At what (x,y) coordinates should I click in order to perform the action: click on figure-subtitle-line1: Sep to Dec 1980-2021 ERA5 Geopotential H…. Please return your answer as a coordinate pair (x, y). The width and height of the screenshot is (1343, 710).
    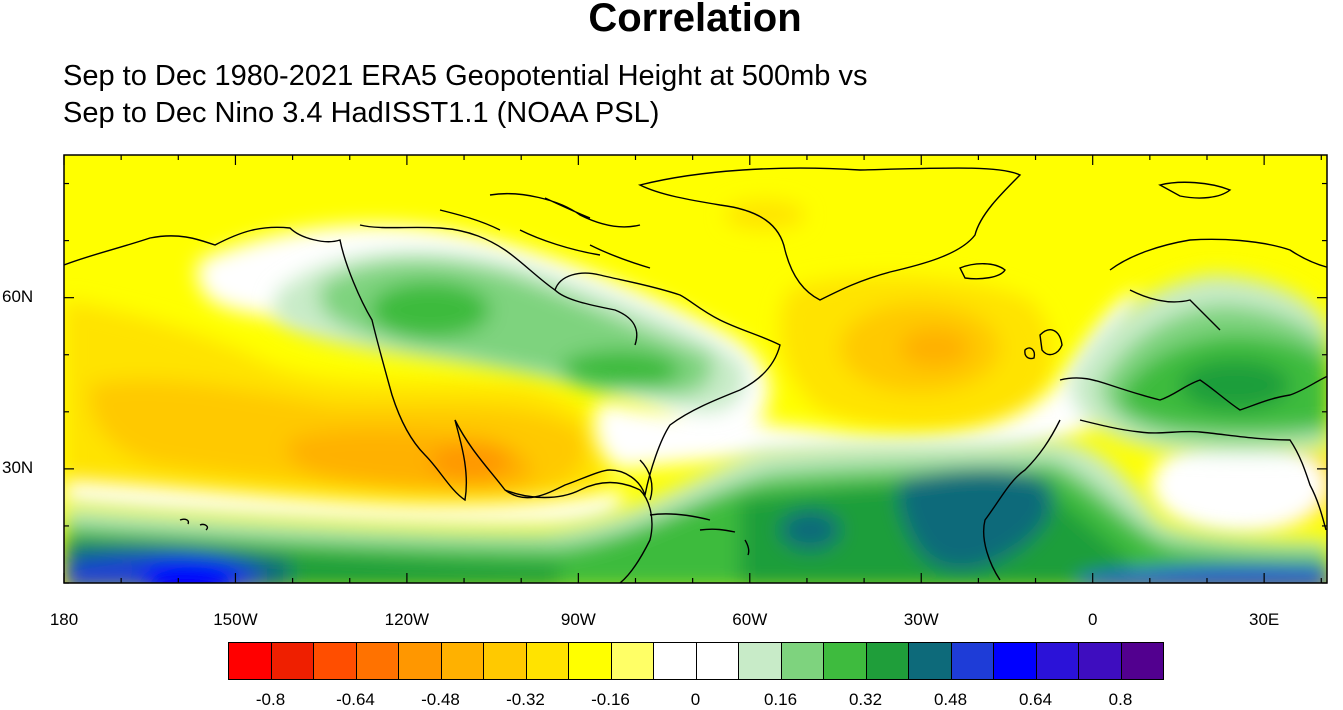
    Looking at the image, I should click on (465, 76).